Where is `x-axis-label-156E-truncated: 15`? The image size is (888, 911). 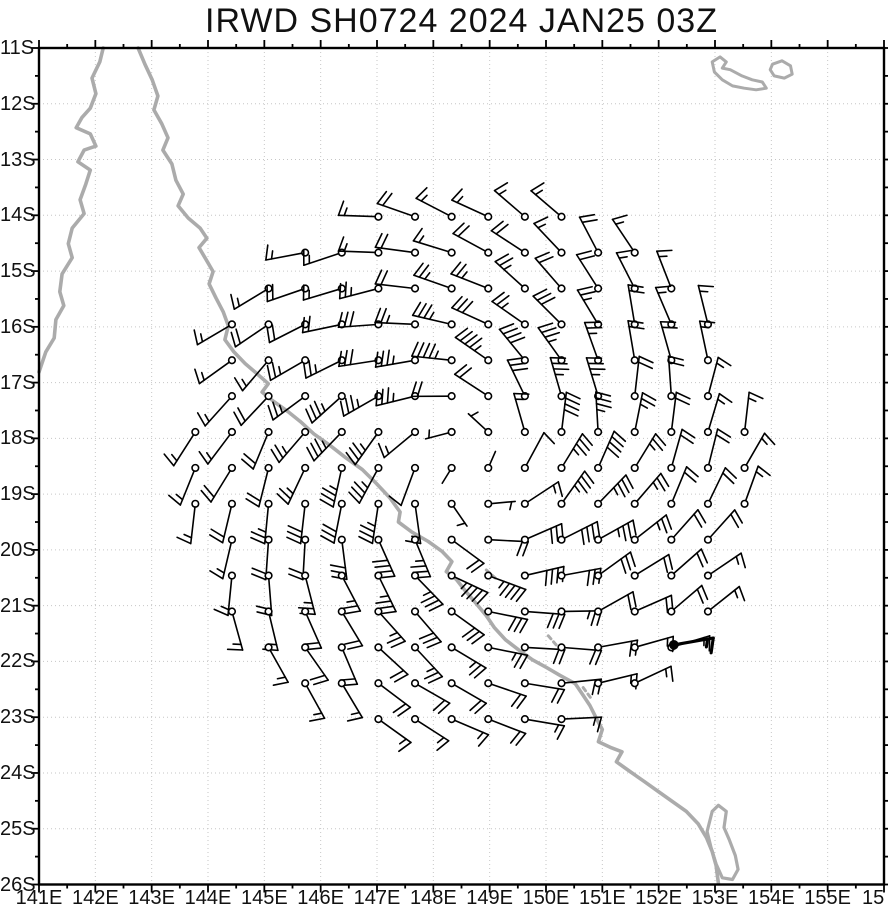 x-axis-label-156E-truncated: 15 is located at coordinates (873, 898).